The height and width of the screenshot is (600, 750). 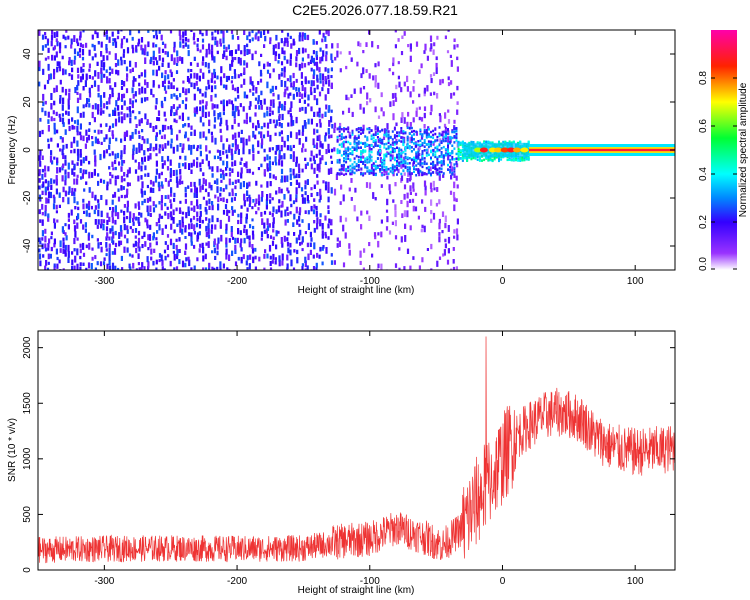 What do you see at coordinates (27, 197) in the screenshot?
I see `y-tick-label: -20` at bounding box center [27, 197].